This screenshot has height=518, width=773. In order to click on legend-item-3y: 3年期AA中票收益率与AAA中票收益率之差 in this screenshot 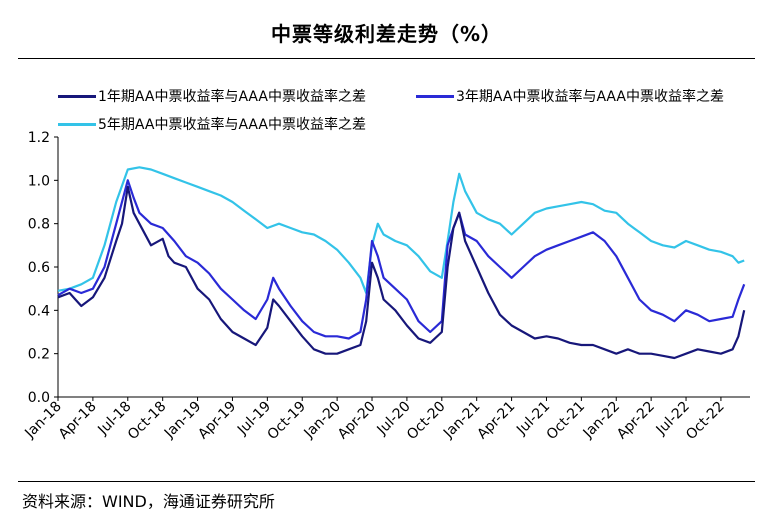, I will do `click(570, 96)`.